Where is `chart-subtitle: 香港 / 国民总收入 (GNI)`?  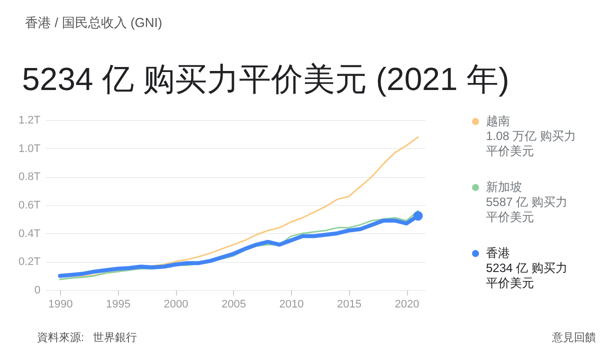
chart-subtitle: 香港 / 国民总收入 (GNI) is located at coordinates (93, 23).